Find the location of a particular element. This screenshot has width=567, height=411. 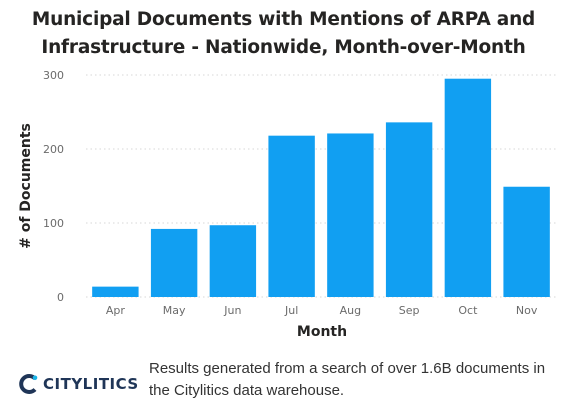

x-tick-label-sep: Sep is located at coordinates (409, 310).